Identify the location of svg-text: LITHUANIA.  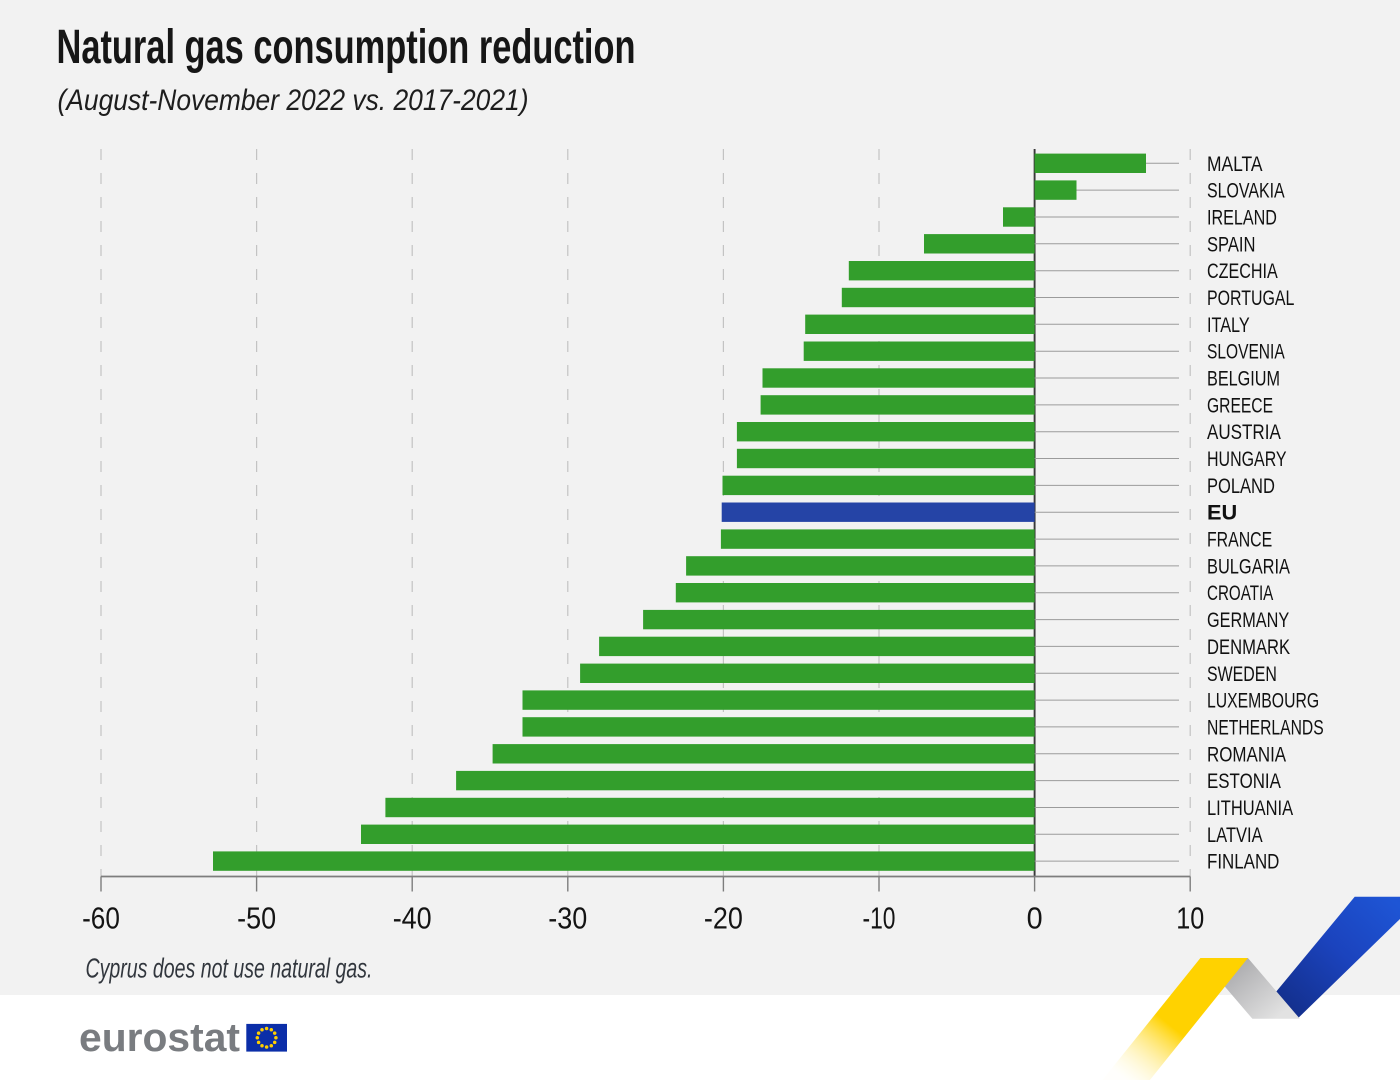
(1250, 808).